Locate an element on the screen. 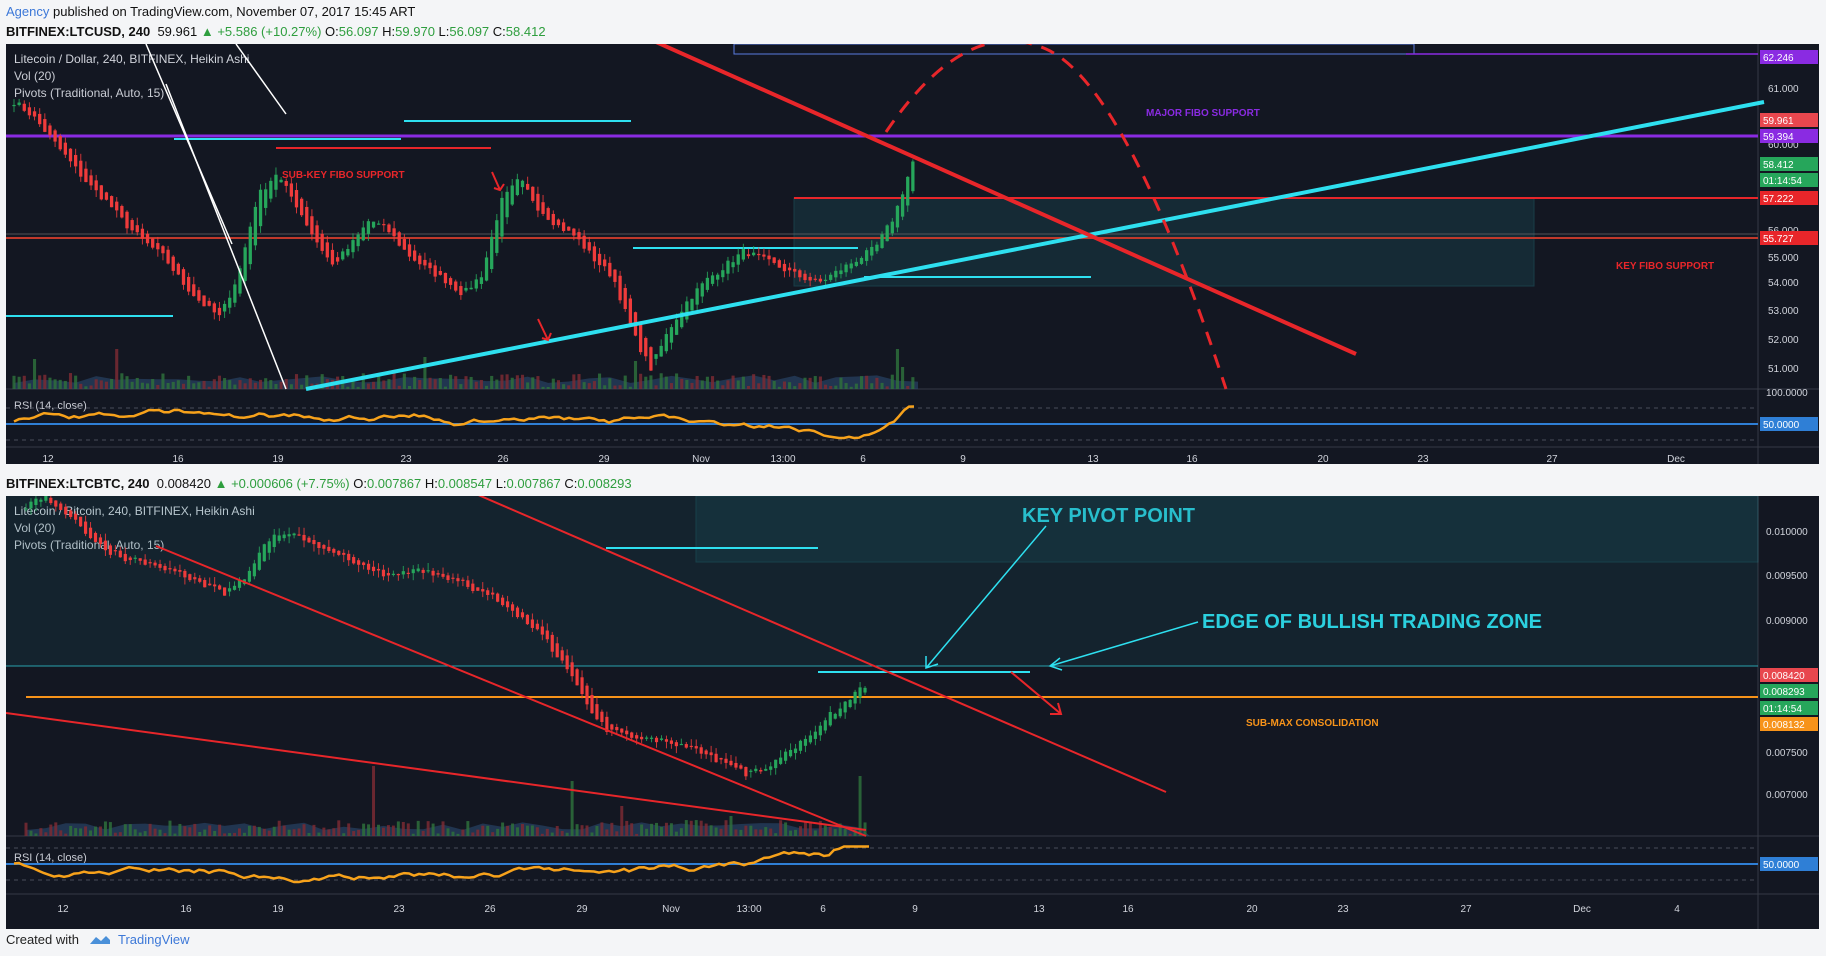 The height and width of the screenshot is (956, 1826). chart1-low: 56.097 is located at coordinates (469, 31).